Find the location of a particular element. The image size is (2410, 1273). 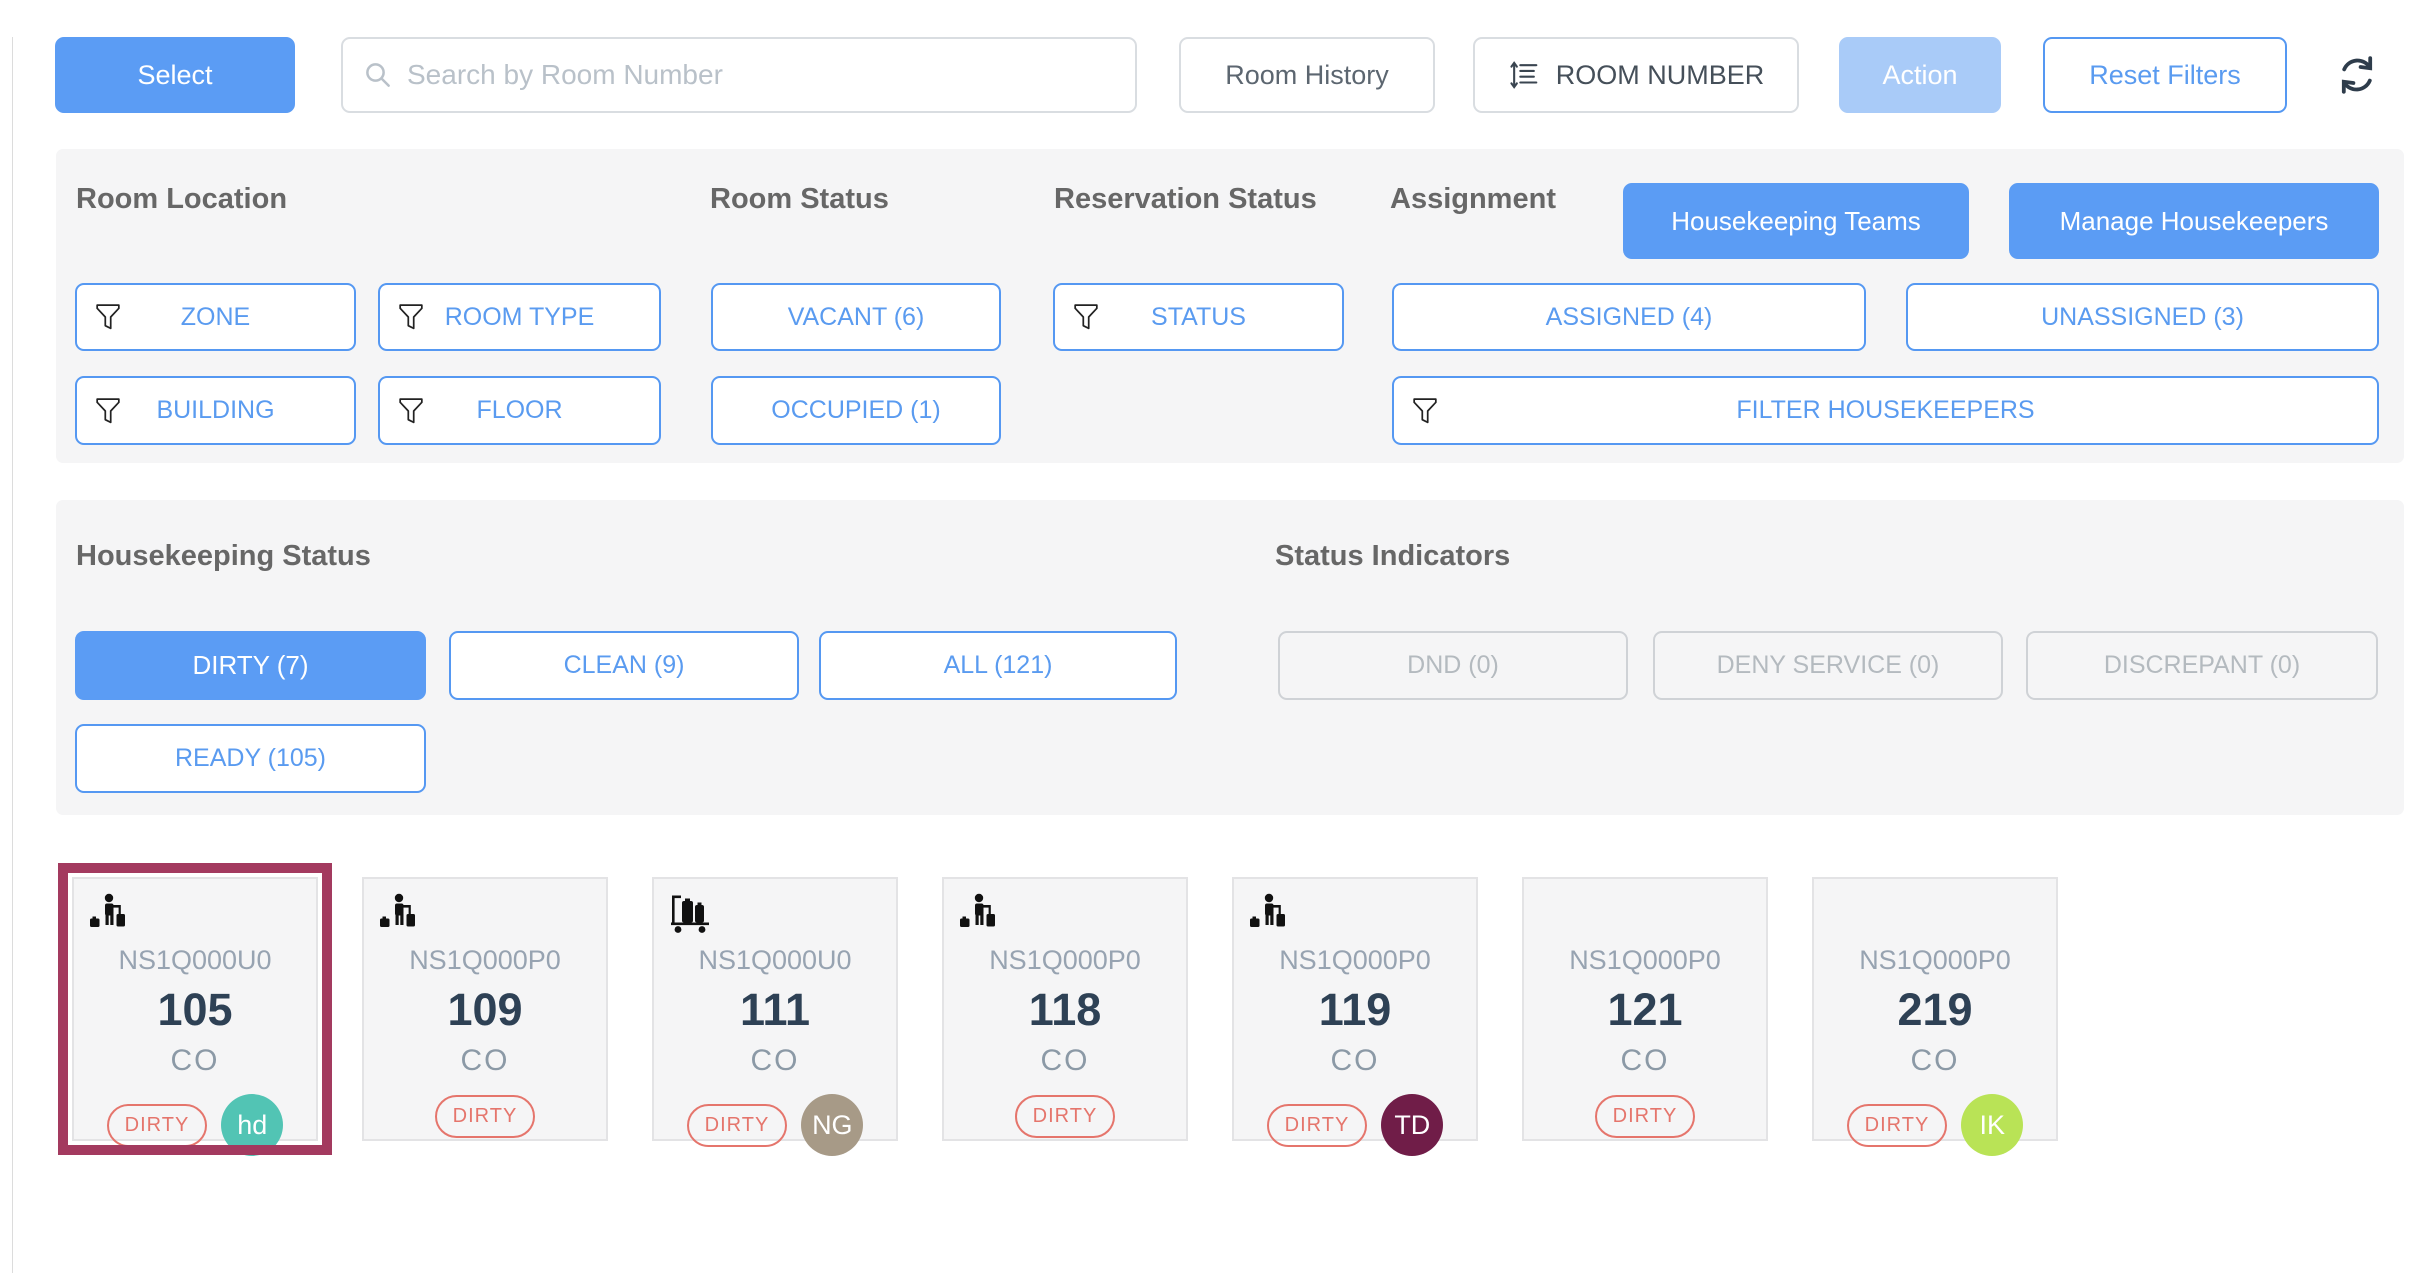

room-card: NS1Q000P0 219 CO DIRTY IK is located at coordinates (1935, 1016).